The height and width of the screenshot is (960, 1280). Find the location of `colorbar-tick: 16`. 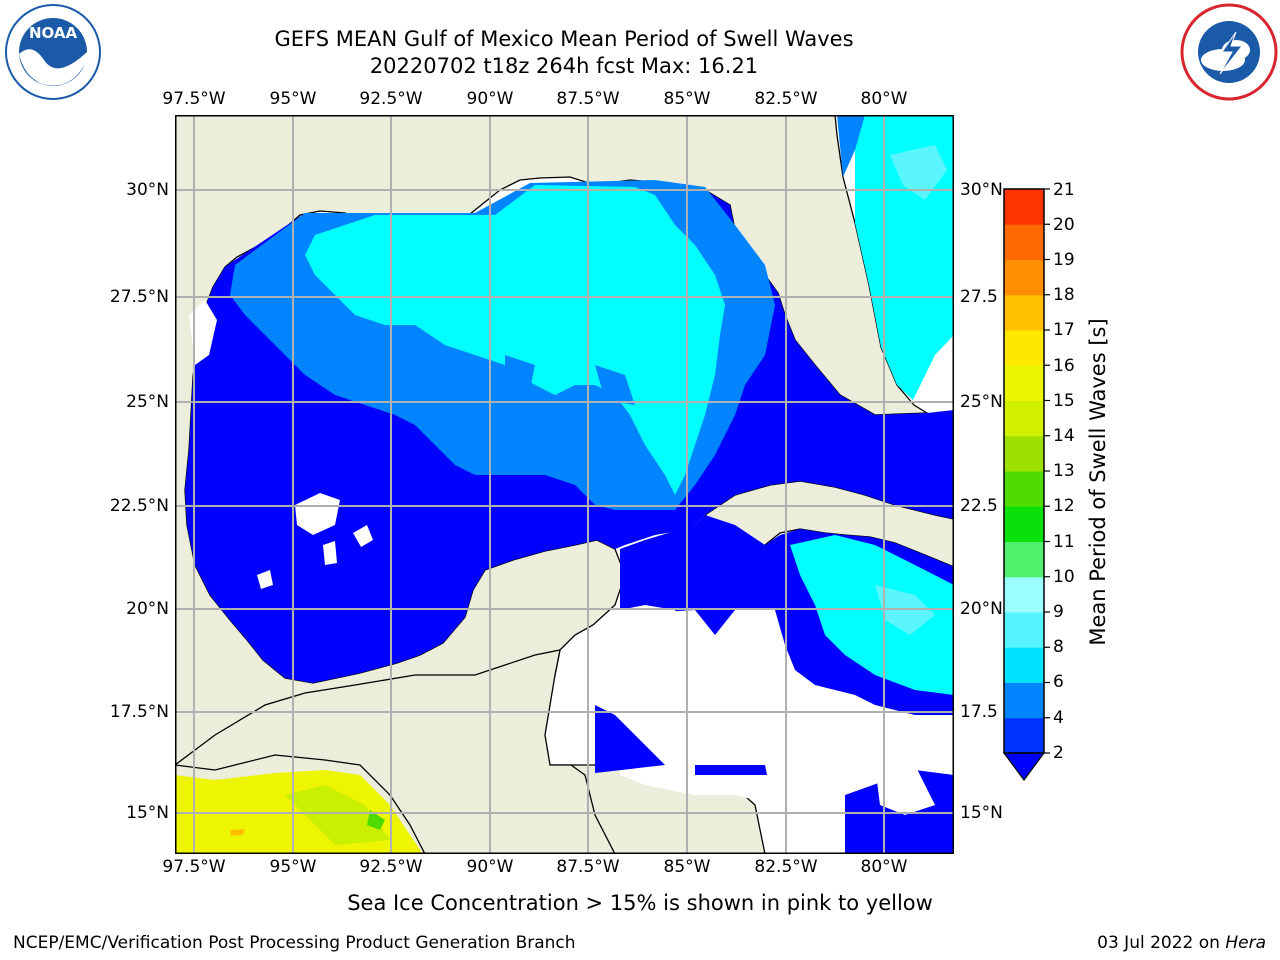

colorbar-tick: 16 is located at coordinates (1064, 366).